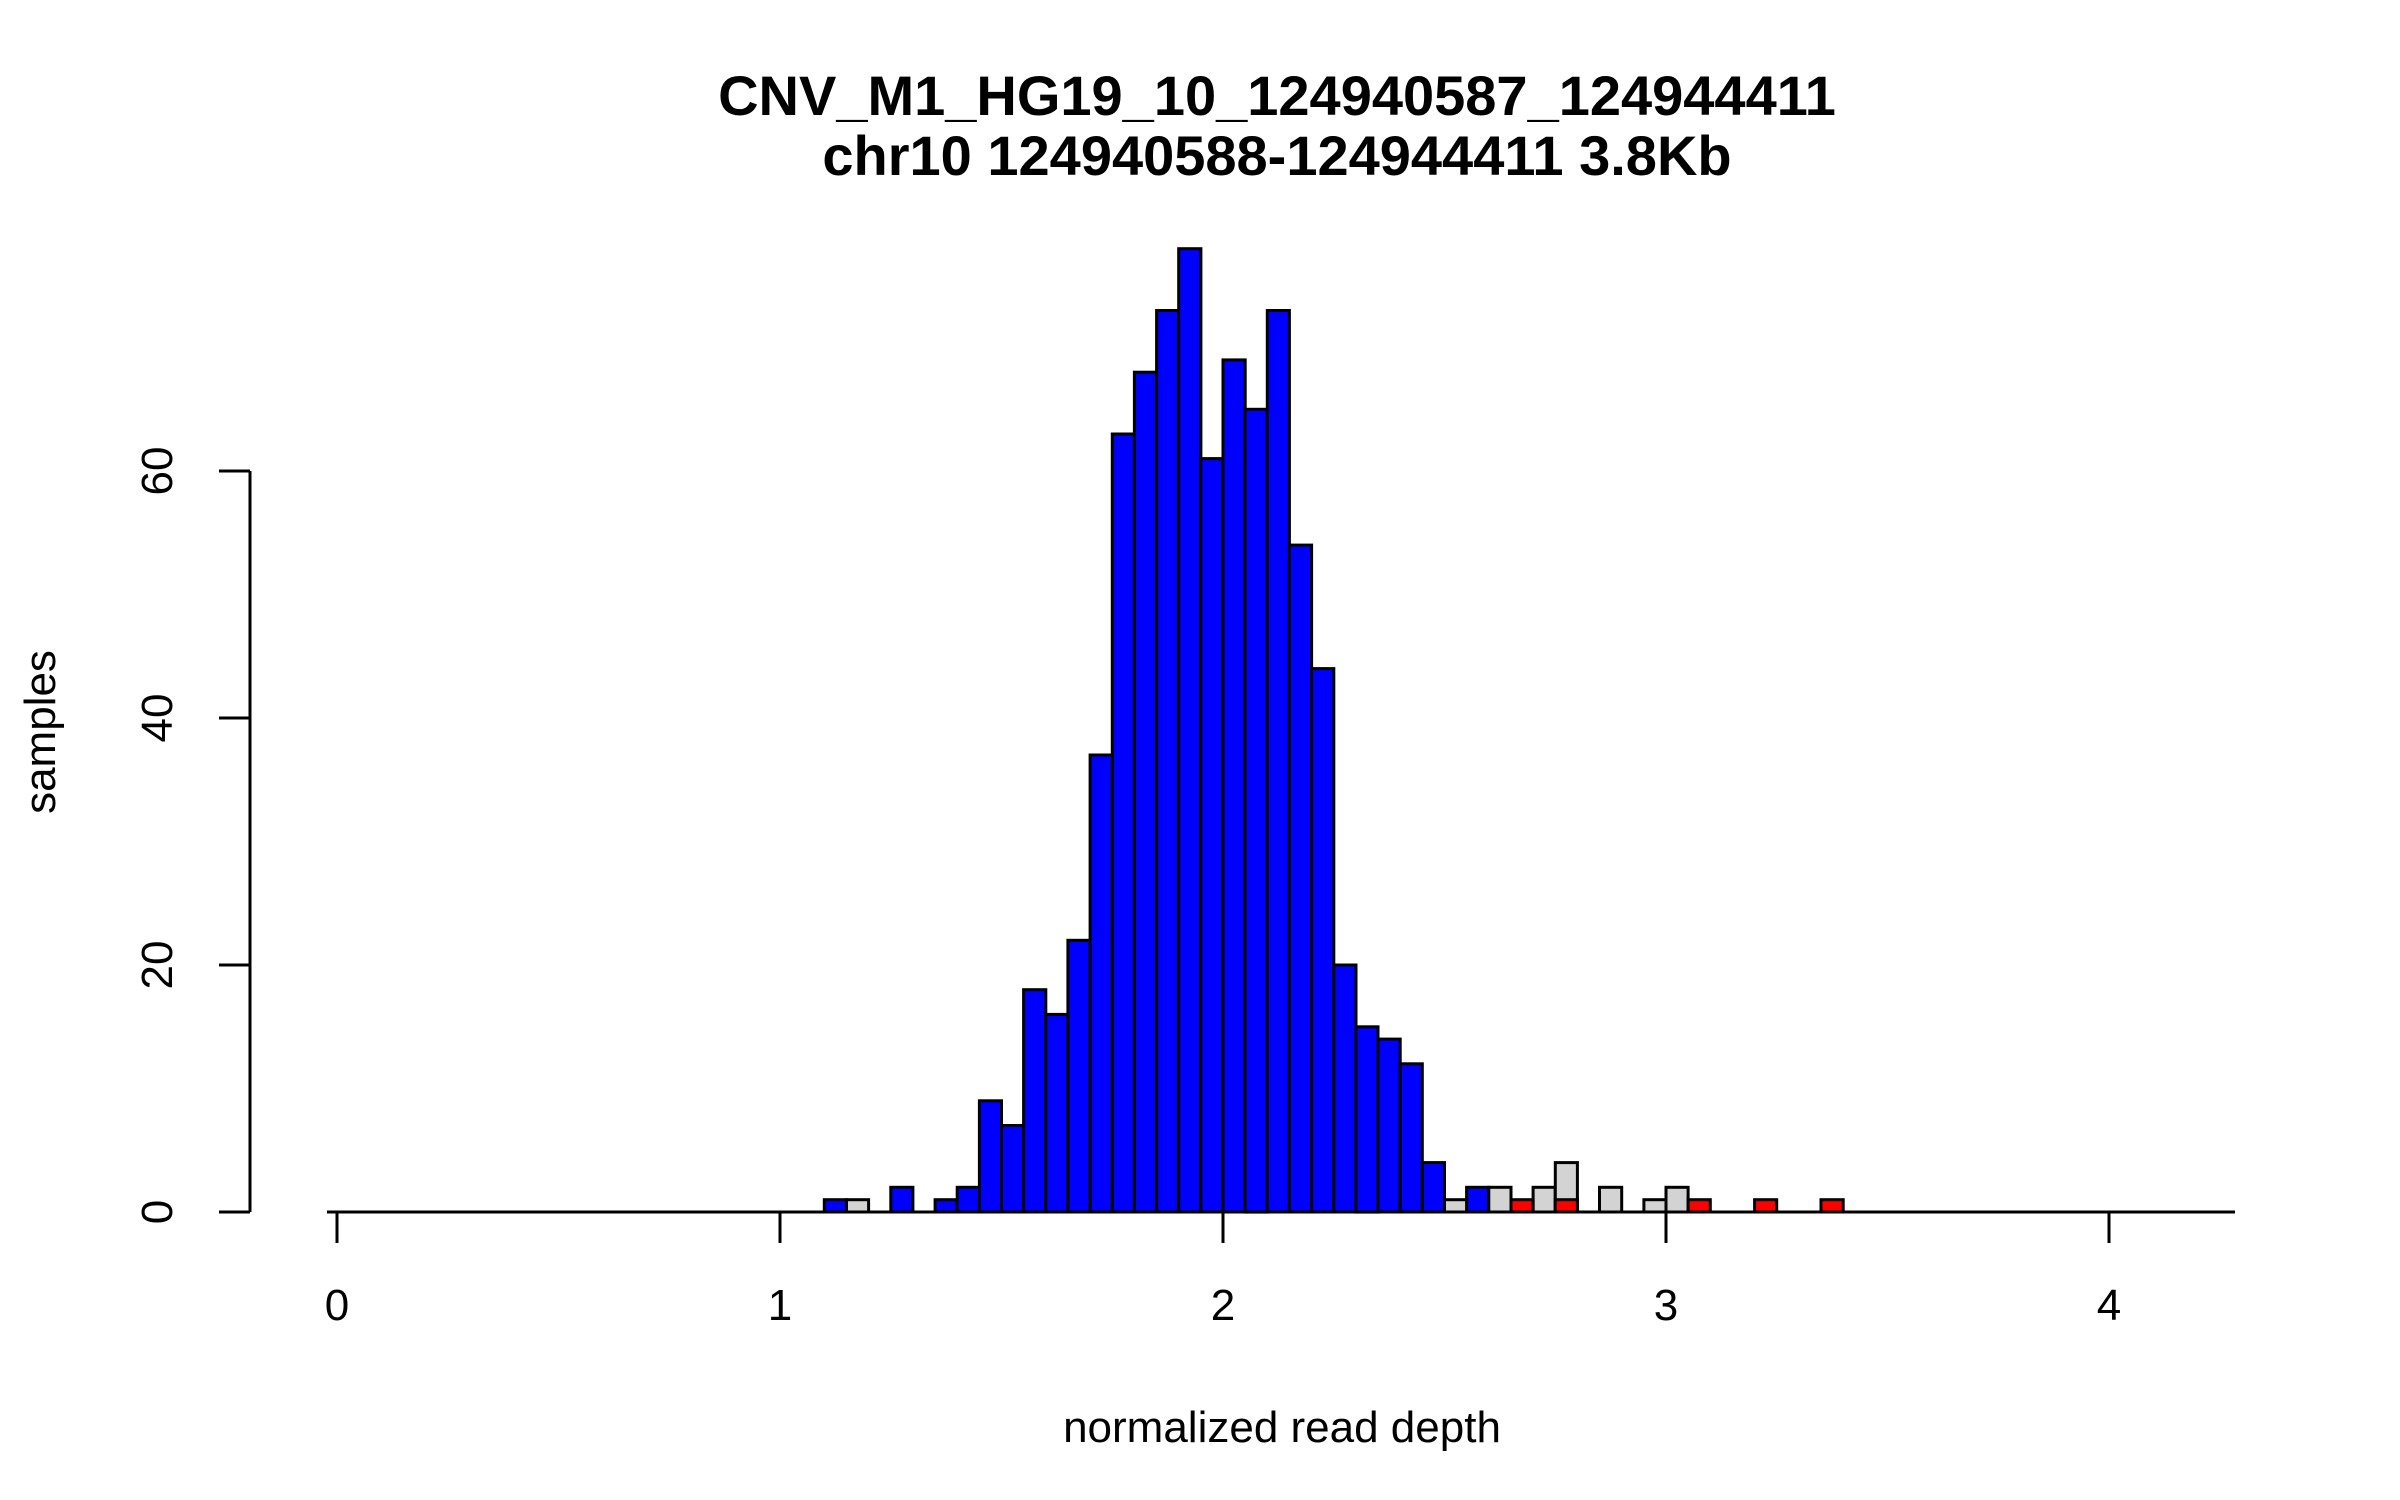 The width and height of the screenshot is (2400, 1500). What do you see at coordinates (337, 1305) in the screenshot?
I see `x-tick-label: 0` at bounding box center [337, 1305].